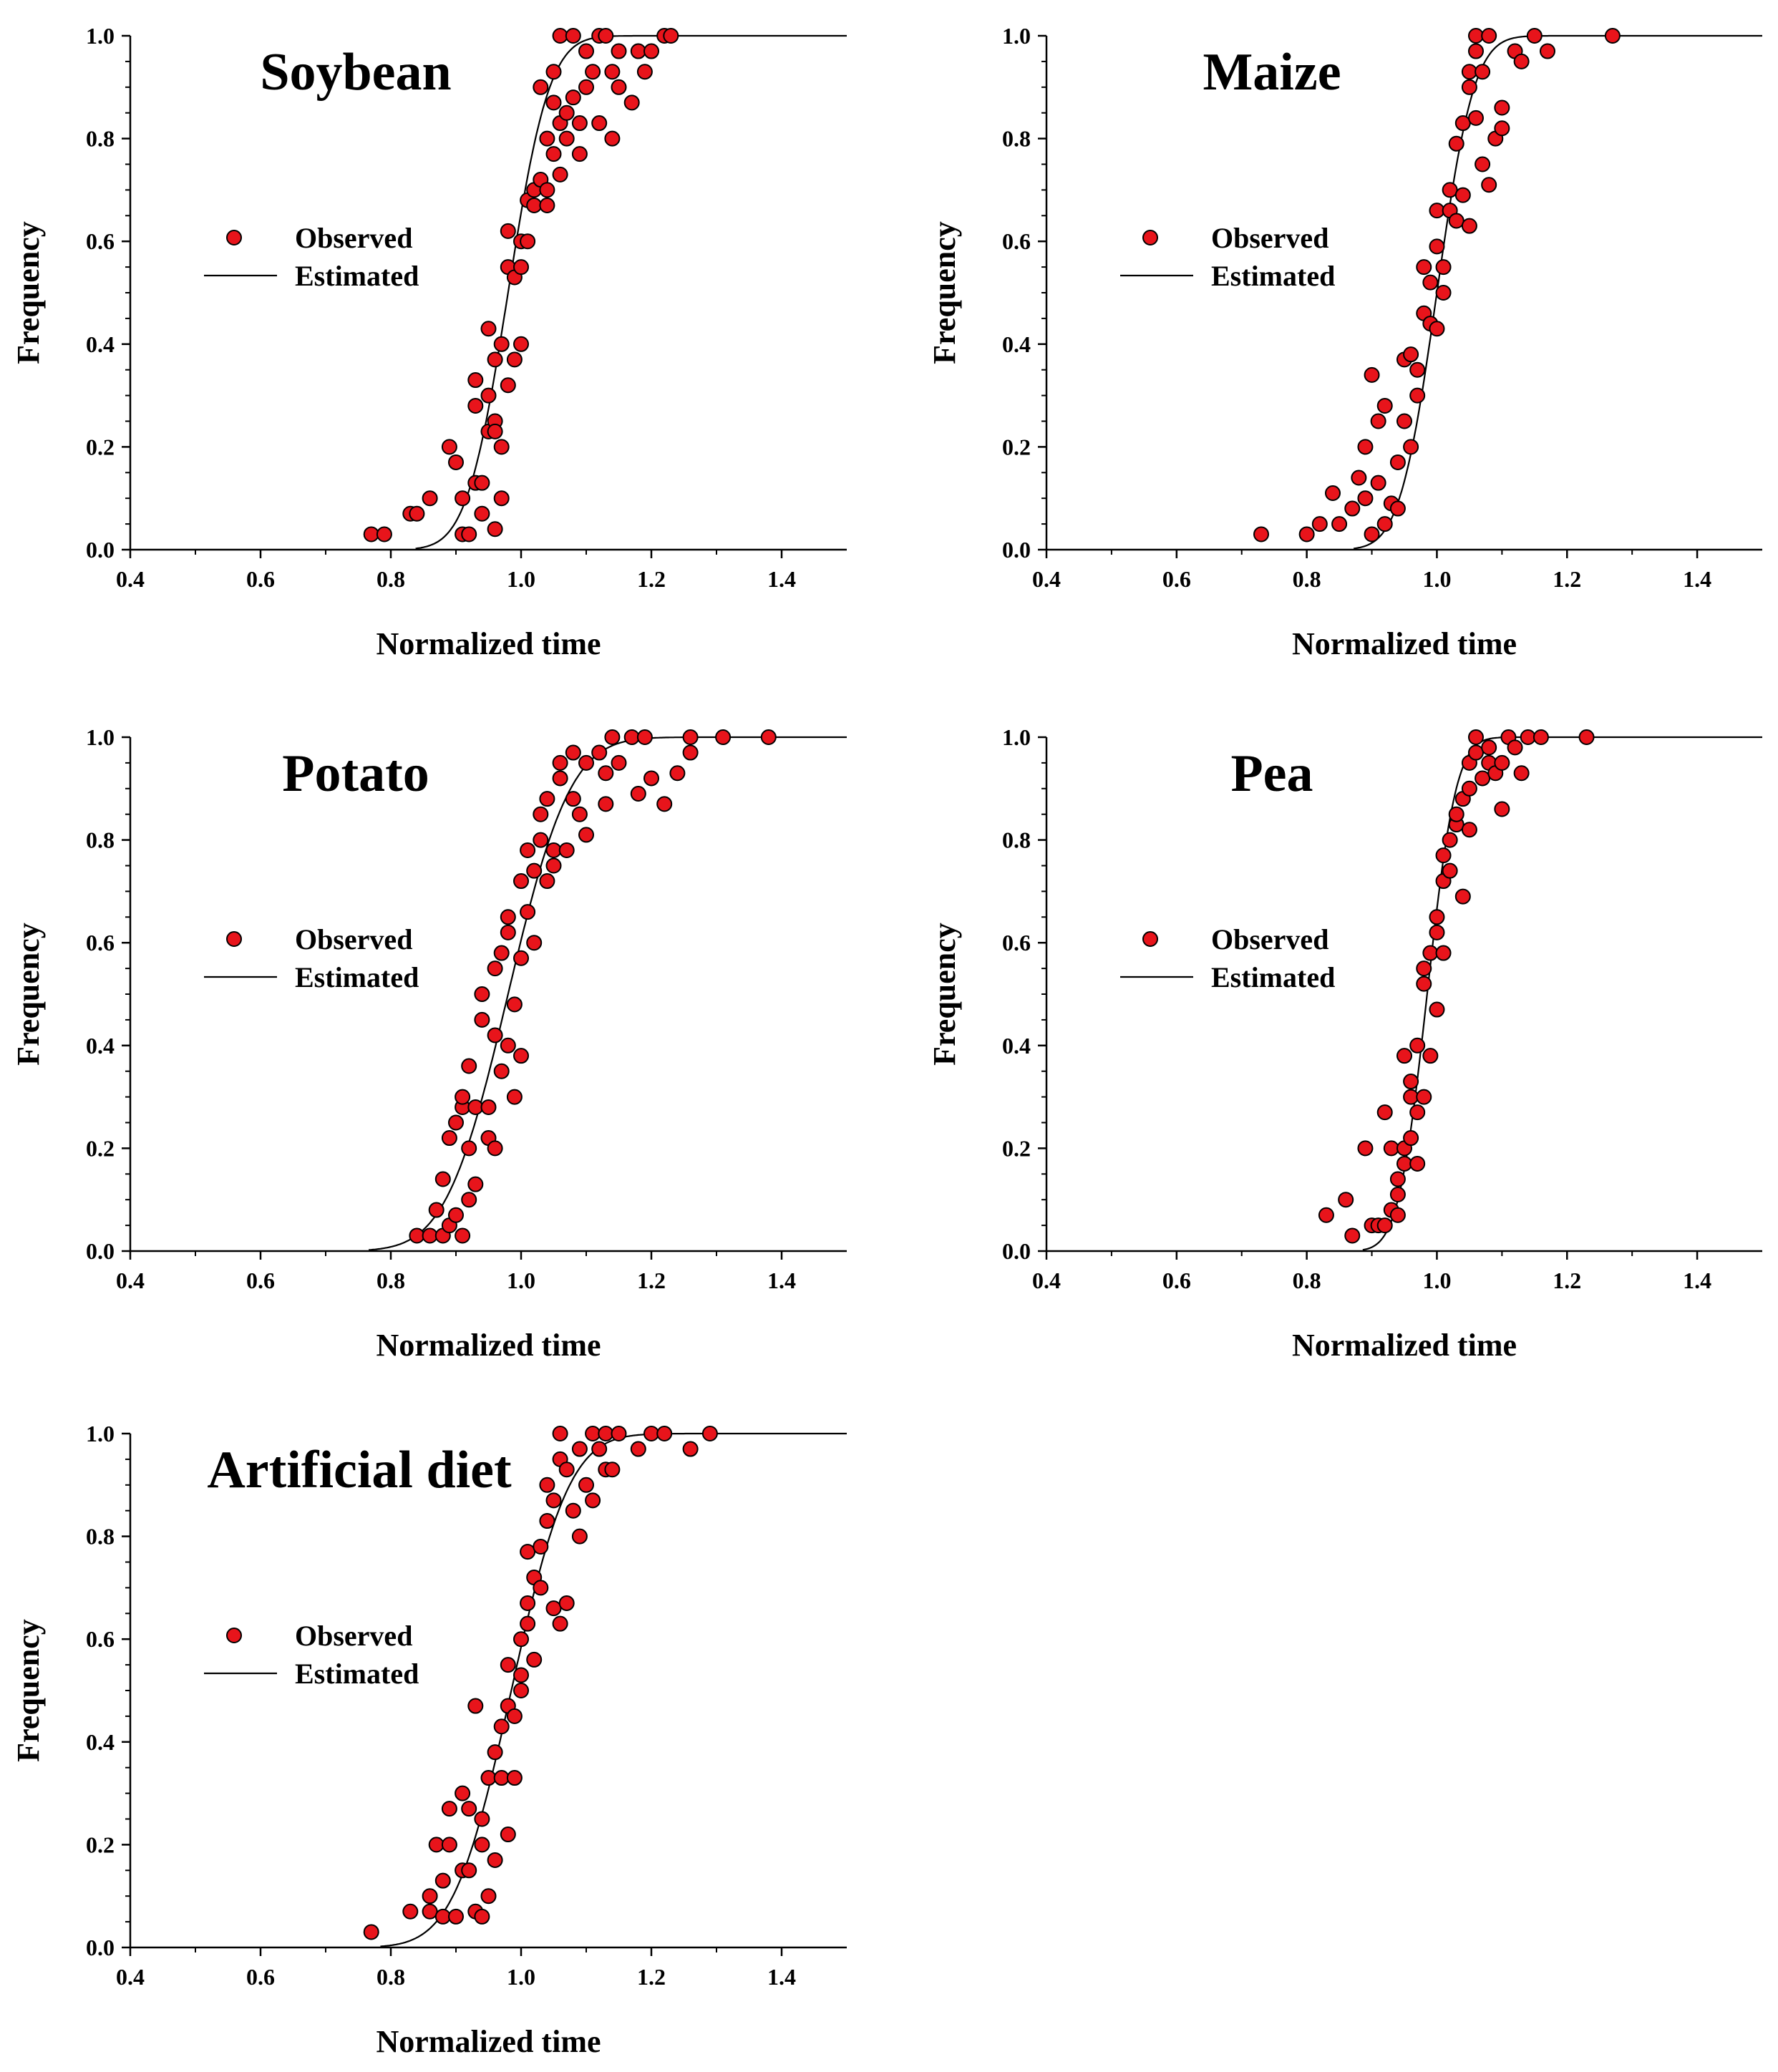 The height and width of the screenshot is (2072, 1778). I want to click on panel-title: Potato, so click(355, 773).